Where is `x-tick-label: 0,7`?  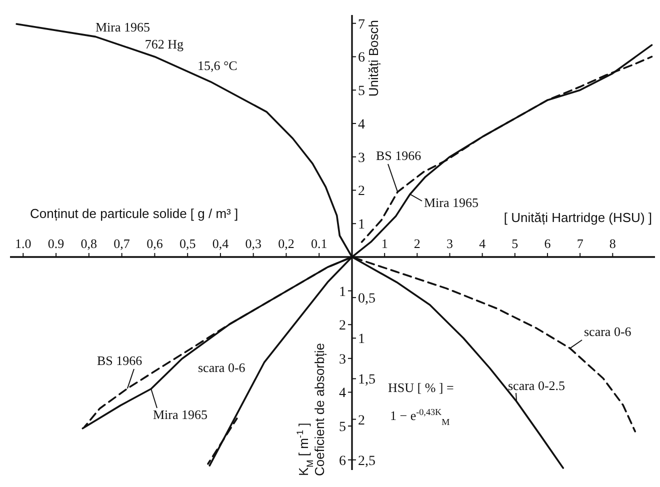
x-tick-label: 0,7 is located at coordinates (122, 243).